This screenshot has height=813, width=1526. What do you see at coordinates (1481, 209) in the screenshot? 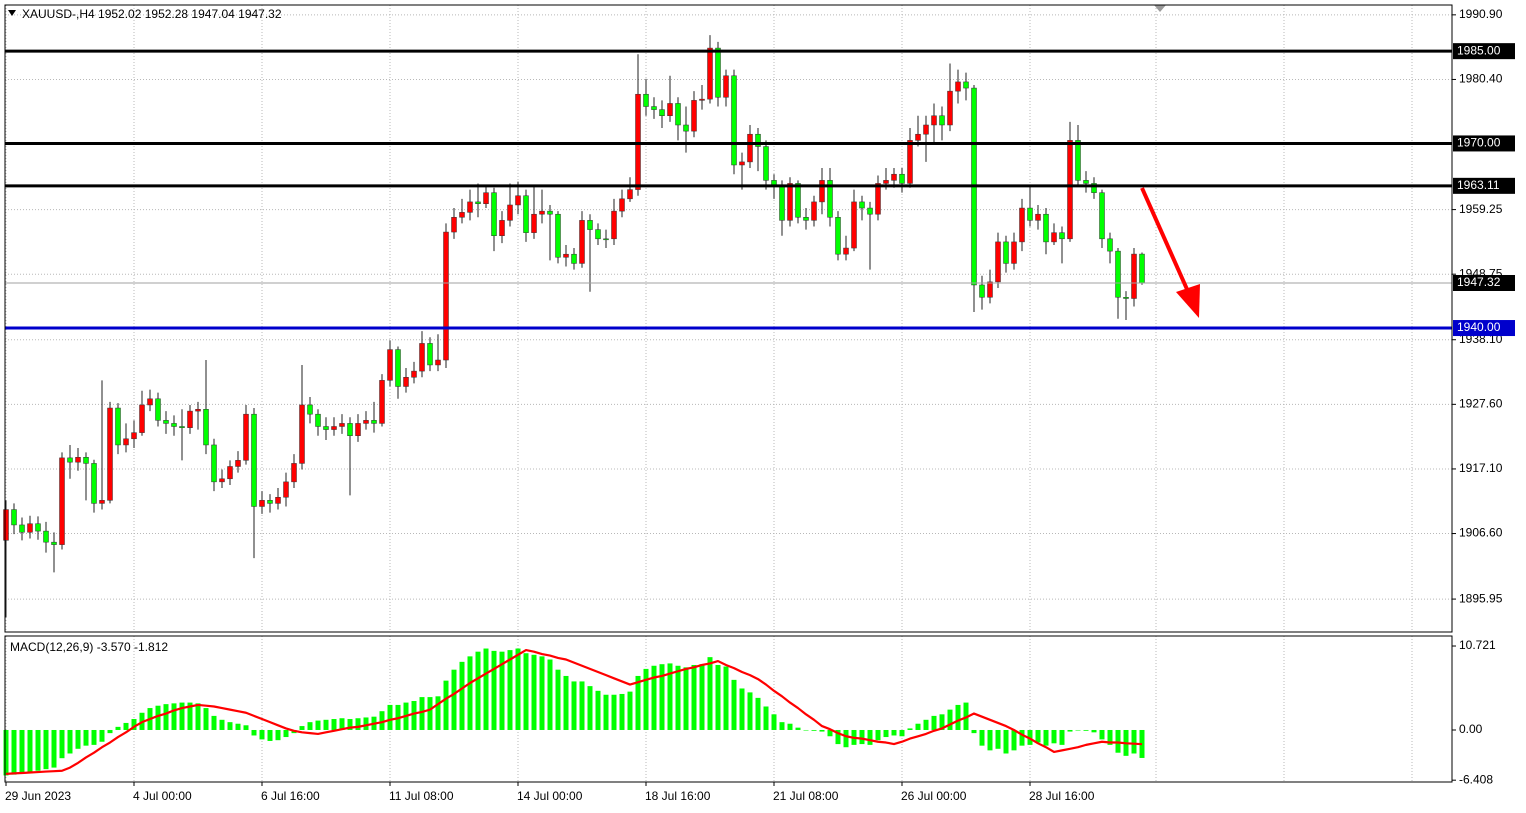
I see `y-tick-label: 1959.25` at bounding box center [1481, 209].